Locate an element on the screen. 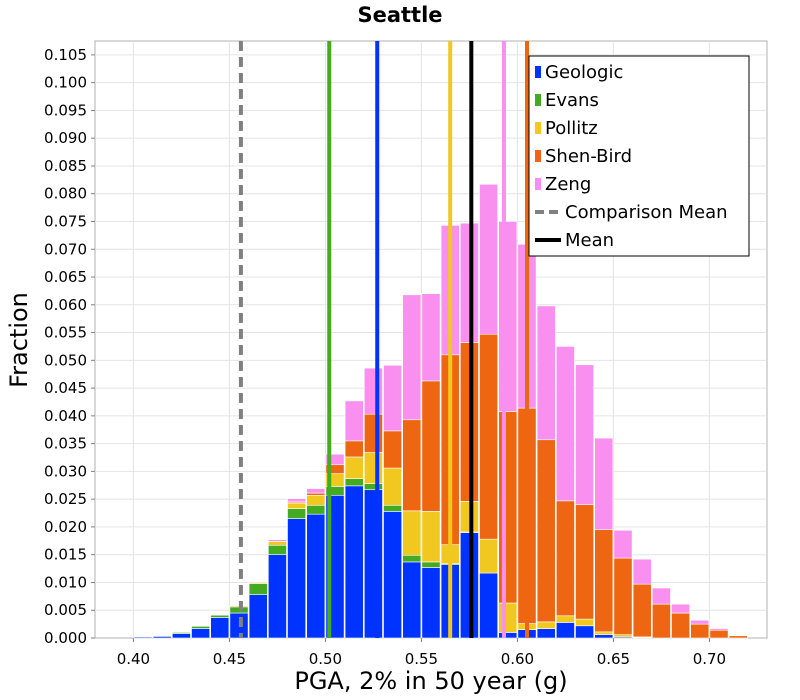 The image size is (800, 700). legend-swatch-shen-bird is located at coordinates (538, 156).